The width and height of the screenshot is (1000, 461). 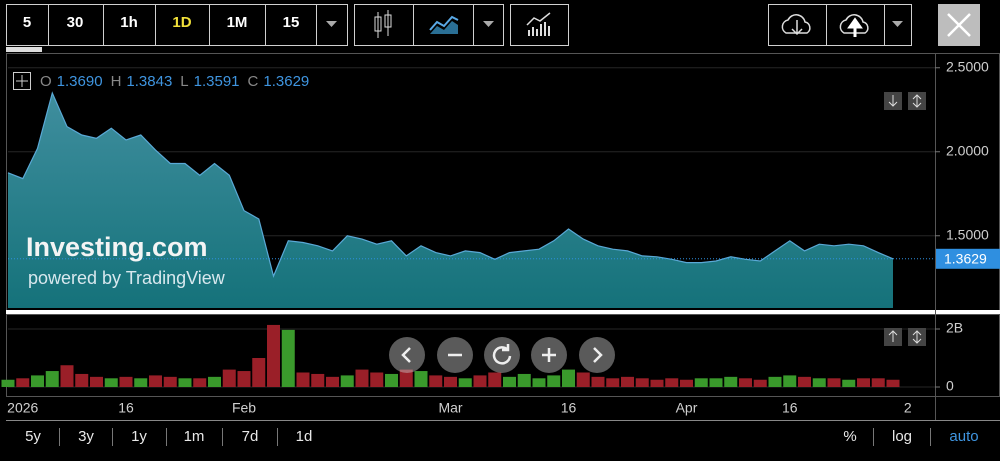 What do you see at coordinates (27, 22) in the screenshot?
I see `interval-button: 5` at bounding box center [27, 22].